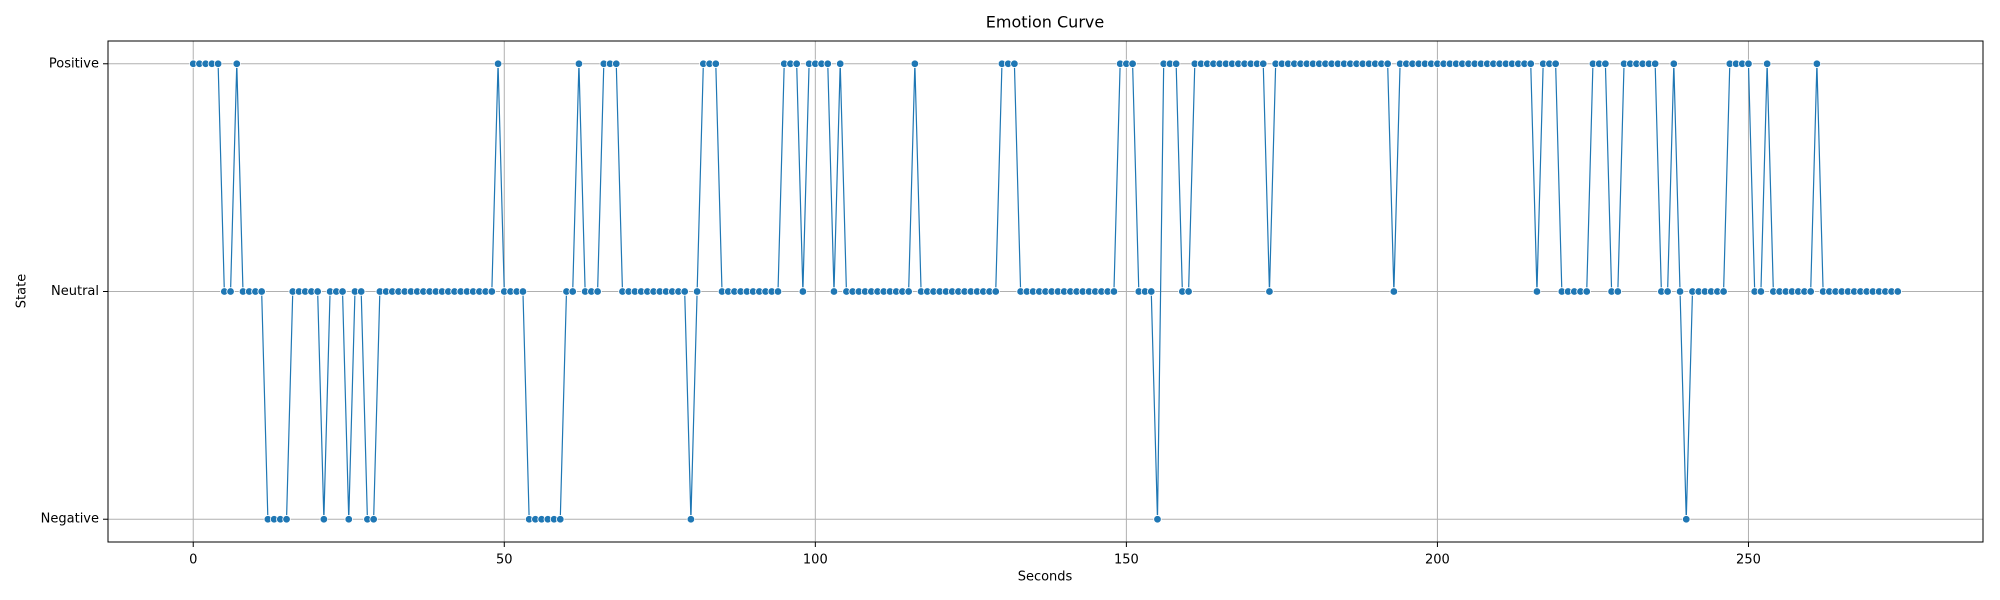  I want to click on x-tick-label: 250, so click(1748, 560).